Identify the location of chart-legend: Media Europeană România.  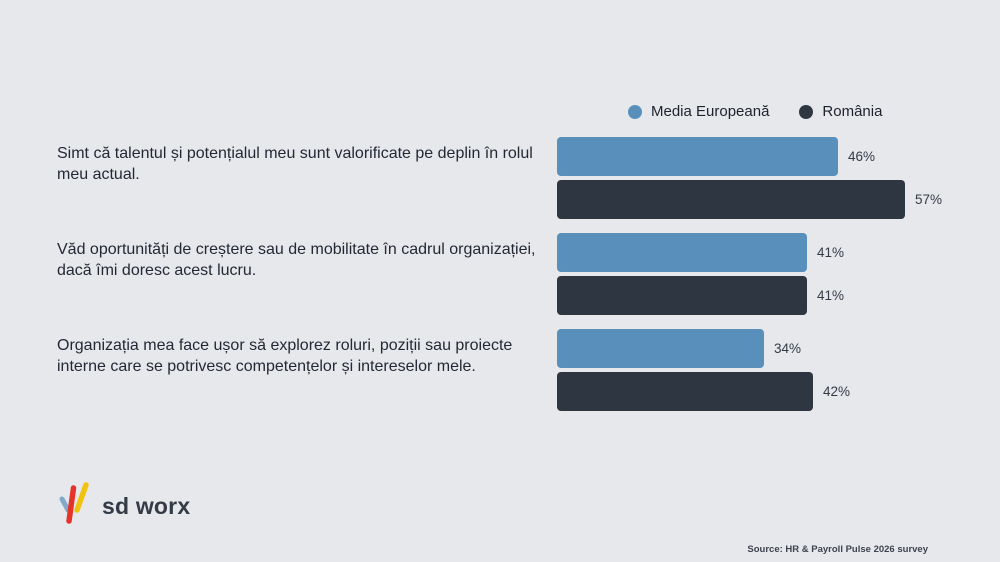
(755, 111).